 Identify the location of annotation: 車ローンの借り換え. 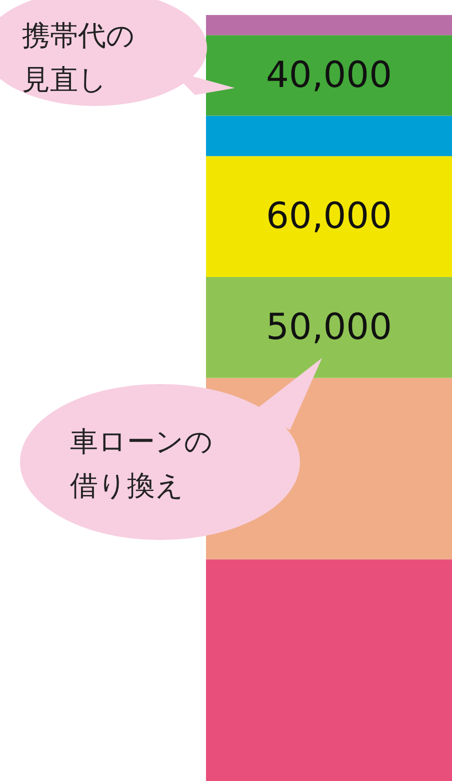
(142, 464).